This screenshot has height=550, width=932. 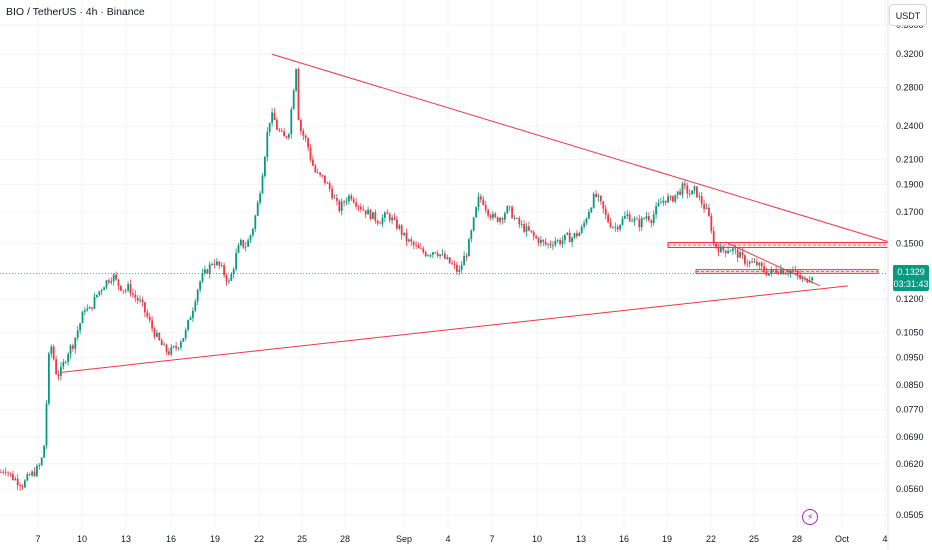 What do you see at coordinates (910, 332) in the screenshot?
I see `y-tick-label: 0.1050` at bounding box center [910, 332].